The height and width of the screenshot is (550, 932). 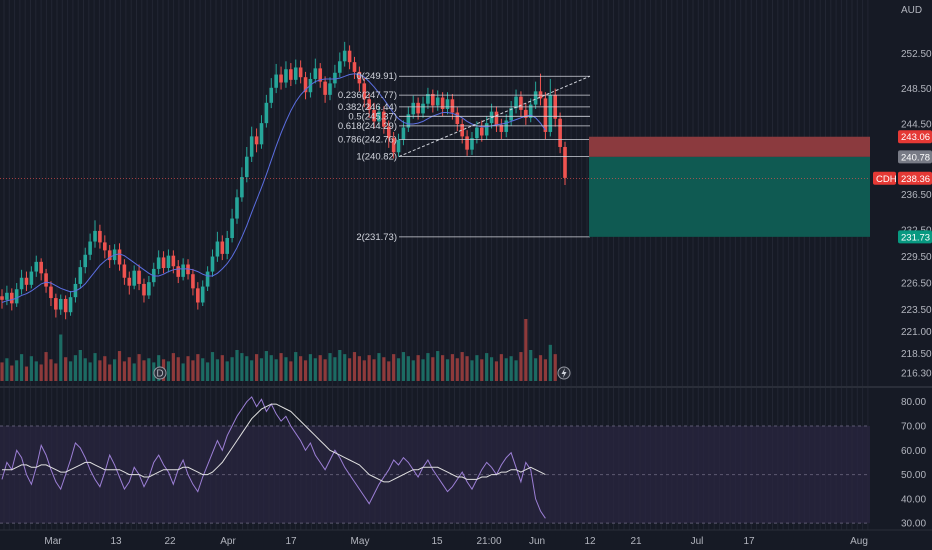 I want to click on time-axis-label: 12, so click(x=590, y=541).